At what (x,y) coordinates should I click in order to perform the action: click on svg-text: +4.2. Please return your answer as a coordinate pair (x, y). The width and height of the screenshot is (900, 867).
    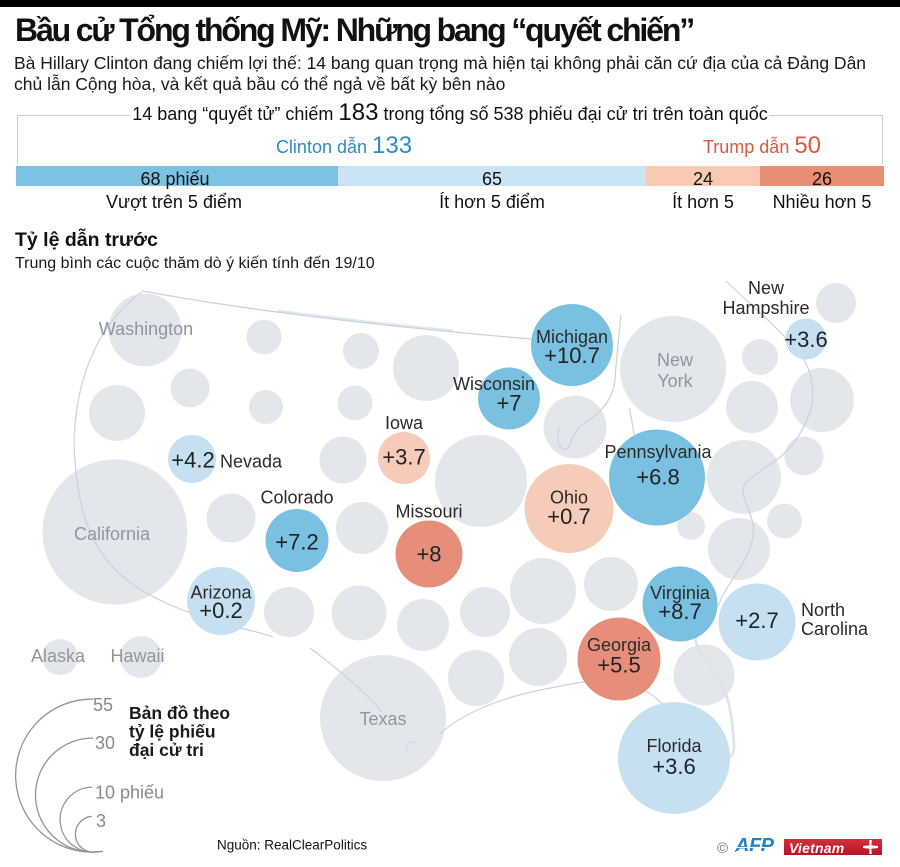
    Looking at the image, I should click on (192, 460).